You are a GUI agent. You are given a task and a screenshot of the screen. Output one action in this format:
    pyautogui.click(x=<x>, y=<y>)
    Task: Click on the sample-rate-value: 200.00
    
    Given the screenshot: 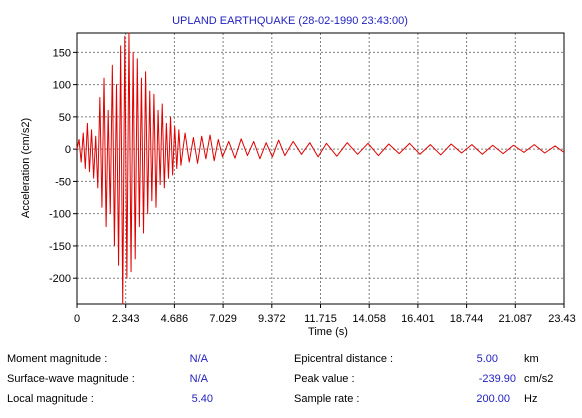 What is the action you would take?
    pyautogui.click(x=493, y=399)
    